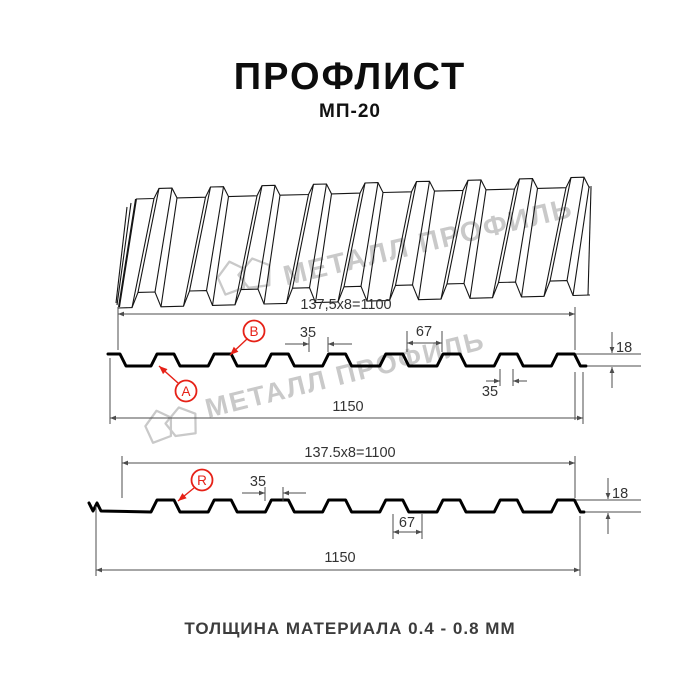 Image resolution: width=700 pixels, height=700 pixels. I want to click on sheet-far-edge, so click(364, 188).